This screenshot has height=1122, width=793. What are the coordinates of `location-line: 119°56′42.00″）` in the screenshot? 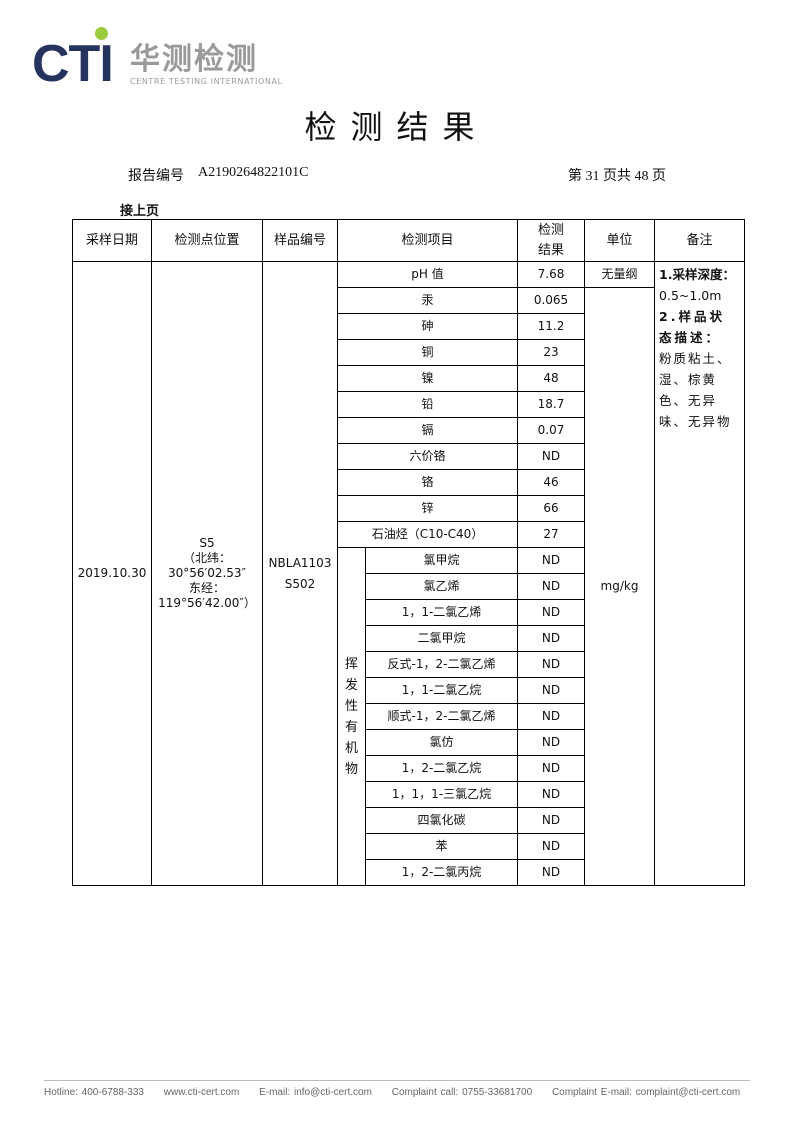 It's located at (207, 603).